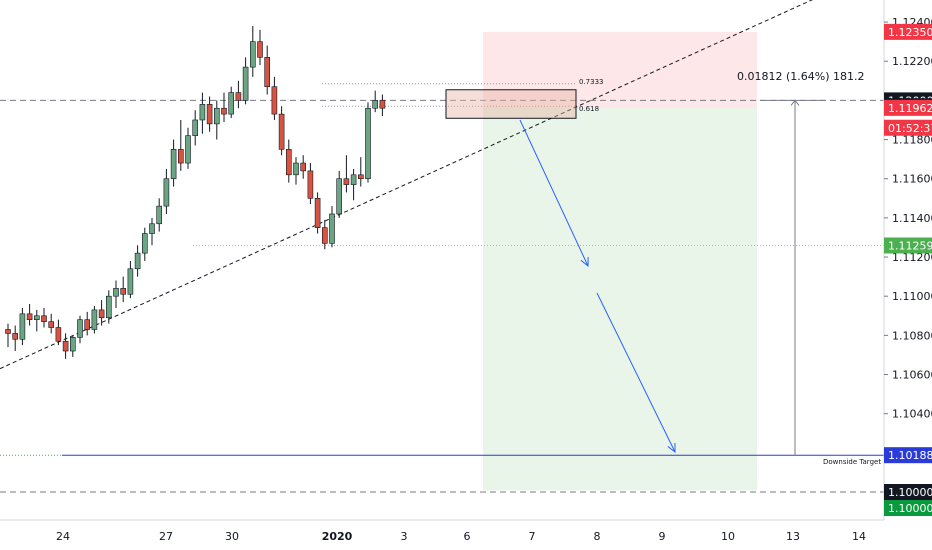 The image size is (932, 550). Describe the element at coordinates (795, 102) in the screenshot. I see `measure-arrowhead` at that location.